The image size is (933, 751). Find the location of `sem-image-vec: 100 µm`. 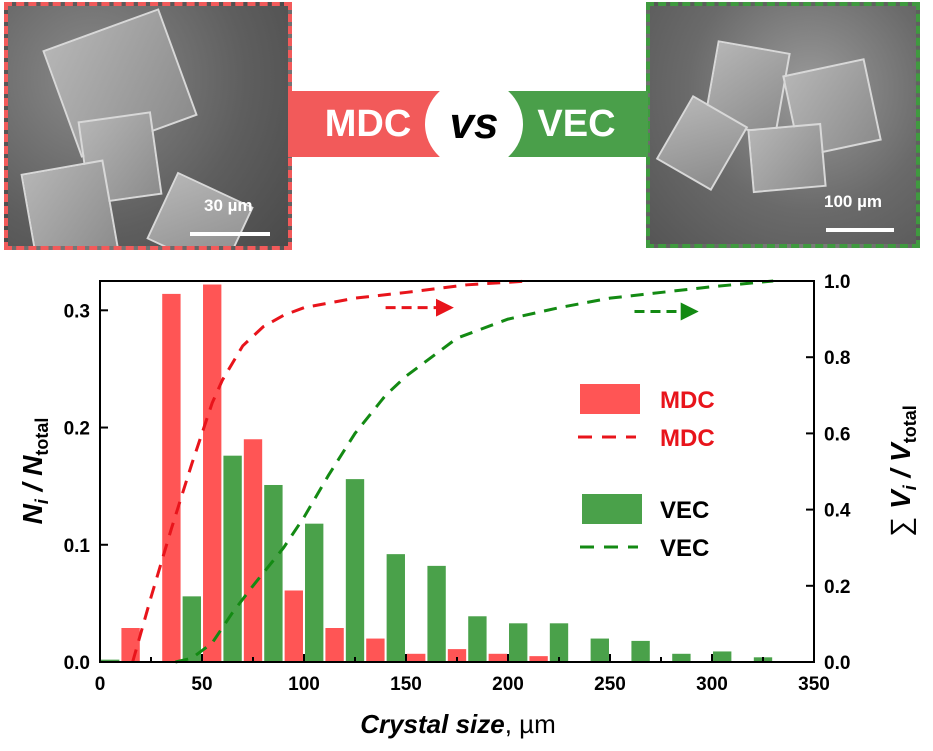

sem-image-vec: 100 µm is located at coordinates (783, 125).